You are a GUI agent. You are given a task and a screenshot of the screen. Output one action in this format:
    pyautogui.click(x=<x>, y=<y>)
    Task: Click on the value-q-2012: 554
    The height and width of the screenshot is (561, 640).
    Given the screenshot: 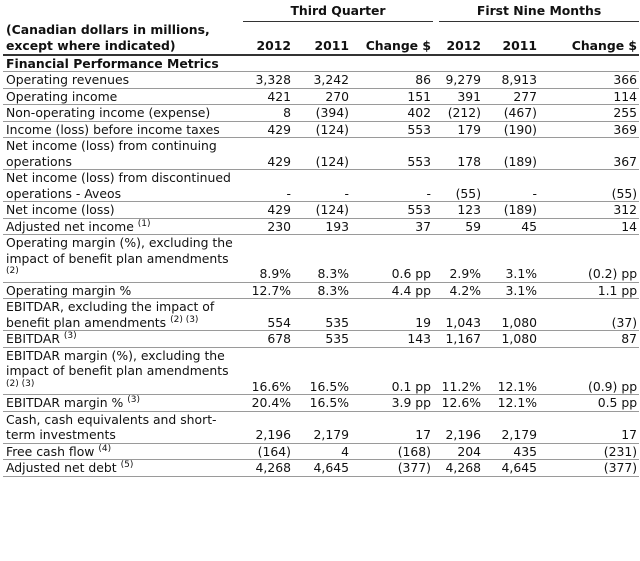 What is the action you would take?
    pyautogui.click(x=268, y=315)
    